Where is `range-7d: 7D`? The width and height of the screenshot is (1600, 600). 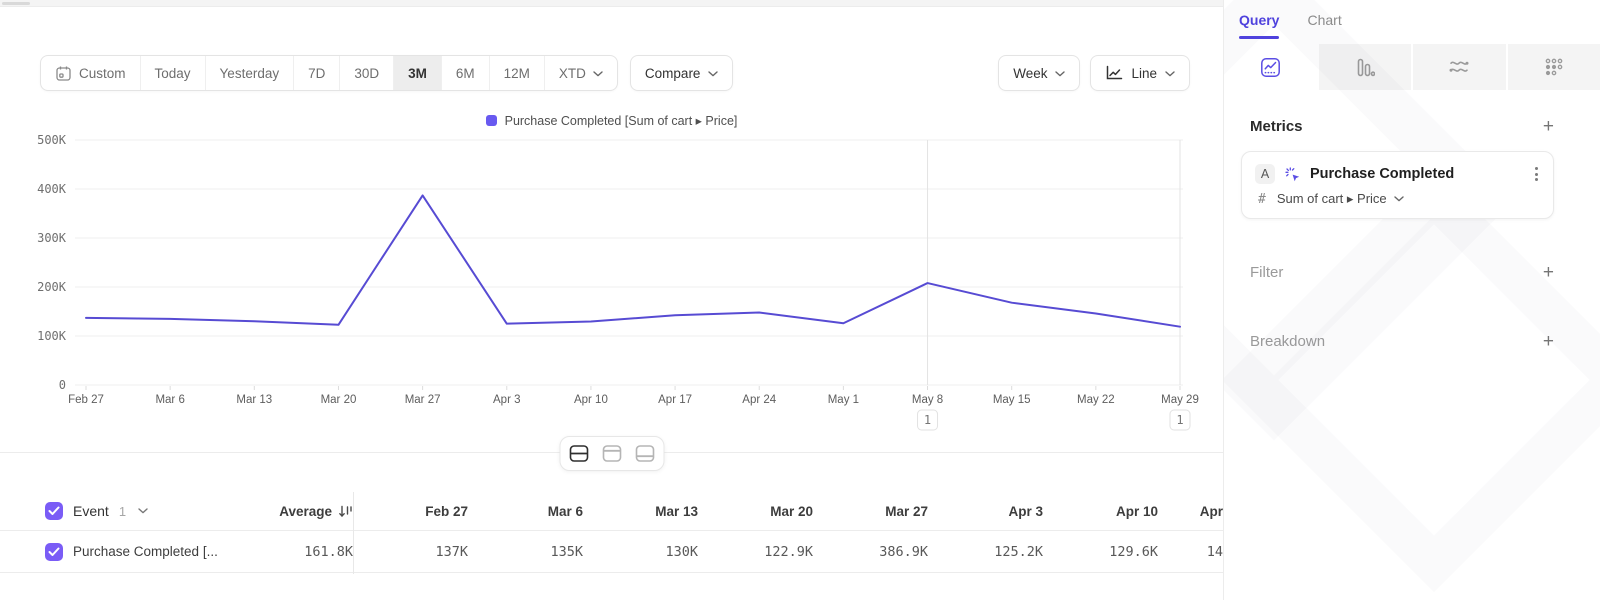 range-7d: 7D is located at coordinates (316, 73).